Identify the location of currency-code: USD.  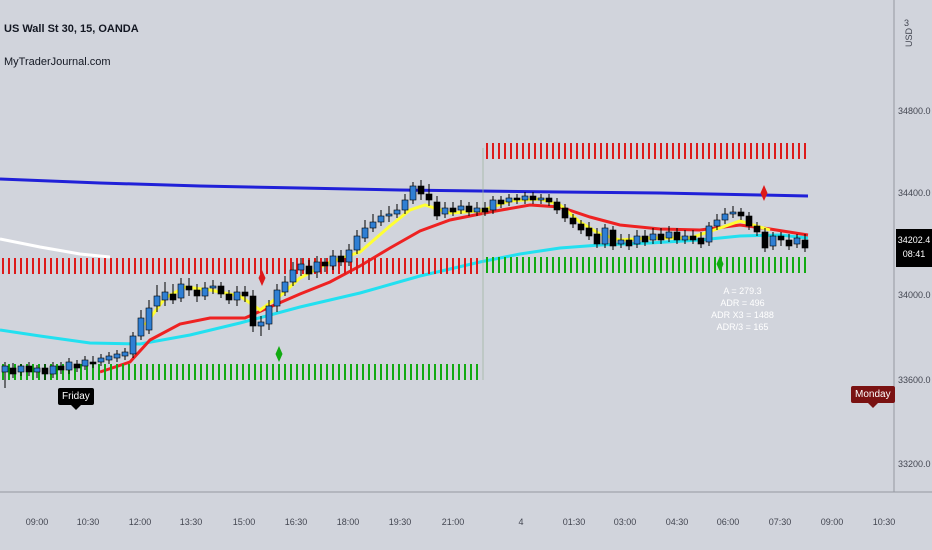
(909, 38).